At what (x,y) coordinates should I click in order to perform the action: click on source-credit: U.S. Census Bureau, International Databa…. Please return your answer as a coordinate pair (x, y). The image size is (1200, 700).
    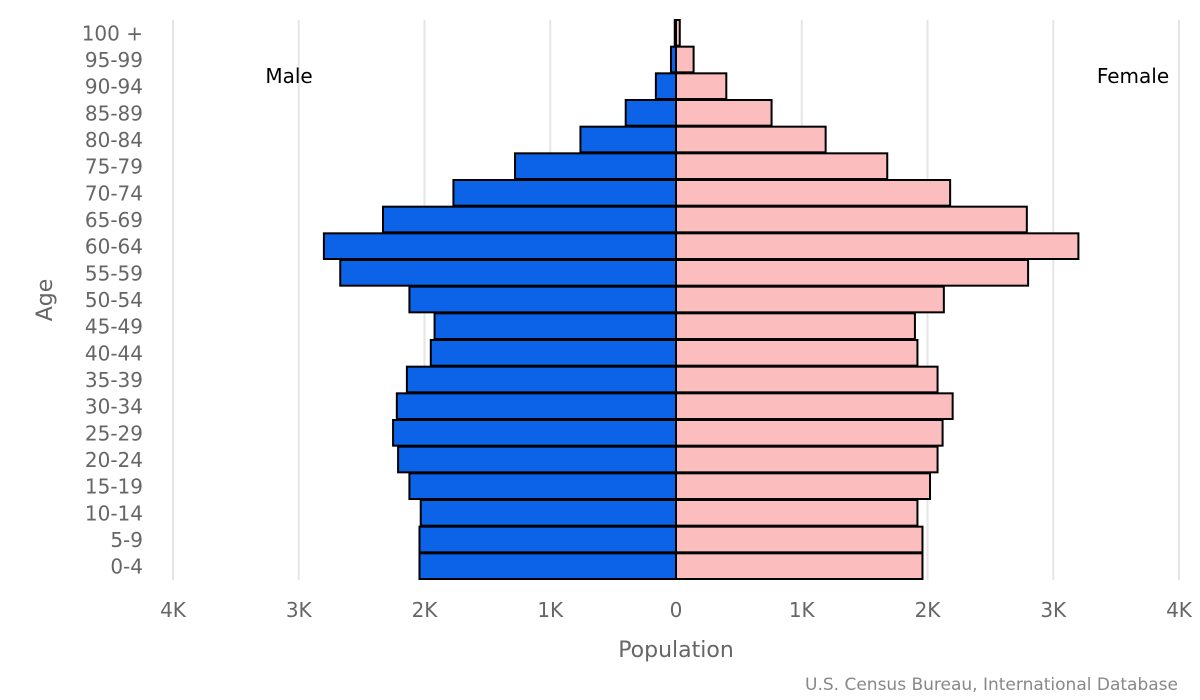
    Looking at the image, I should click on (991, 685).